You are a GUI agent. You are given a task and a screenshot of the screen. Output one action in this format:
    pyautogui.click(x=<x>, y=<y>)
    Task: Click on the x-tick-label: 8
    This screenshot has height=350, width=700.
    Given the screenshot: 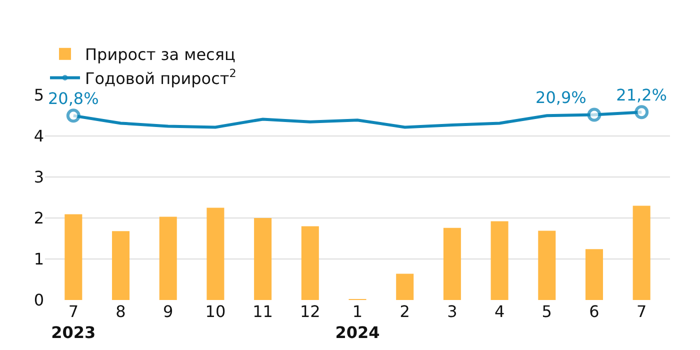 What is the action you would take?
    pyautogui.click(x=121, y=311)
    